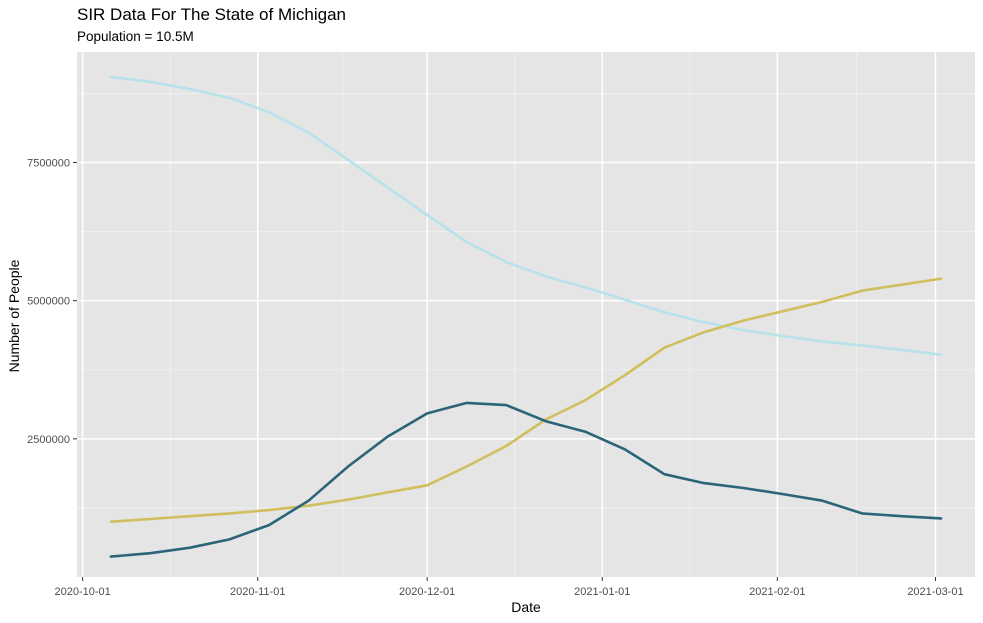  What do you see at coordinates (135, 36) in the screenshot?
I see `chart-subtitle: Population = 10.5M` at bounding box center [135, 36].